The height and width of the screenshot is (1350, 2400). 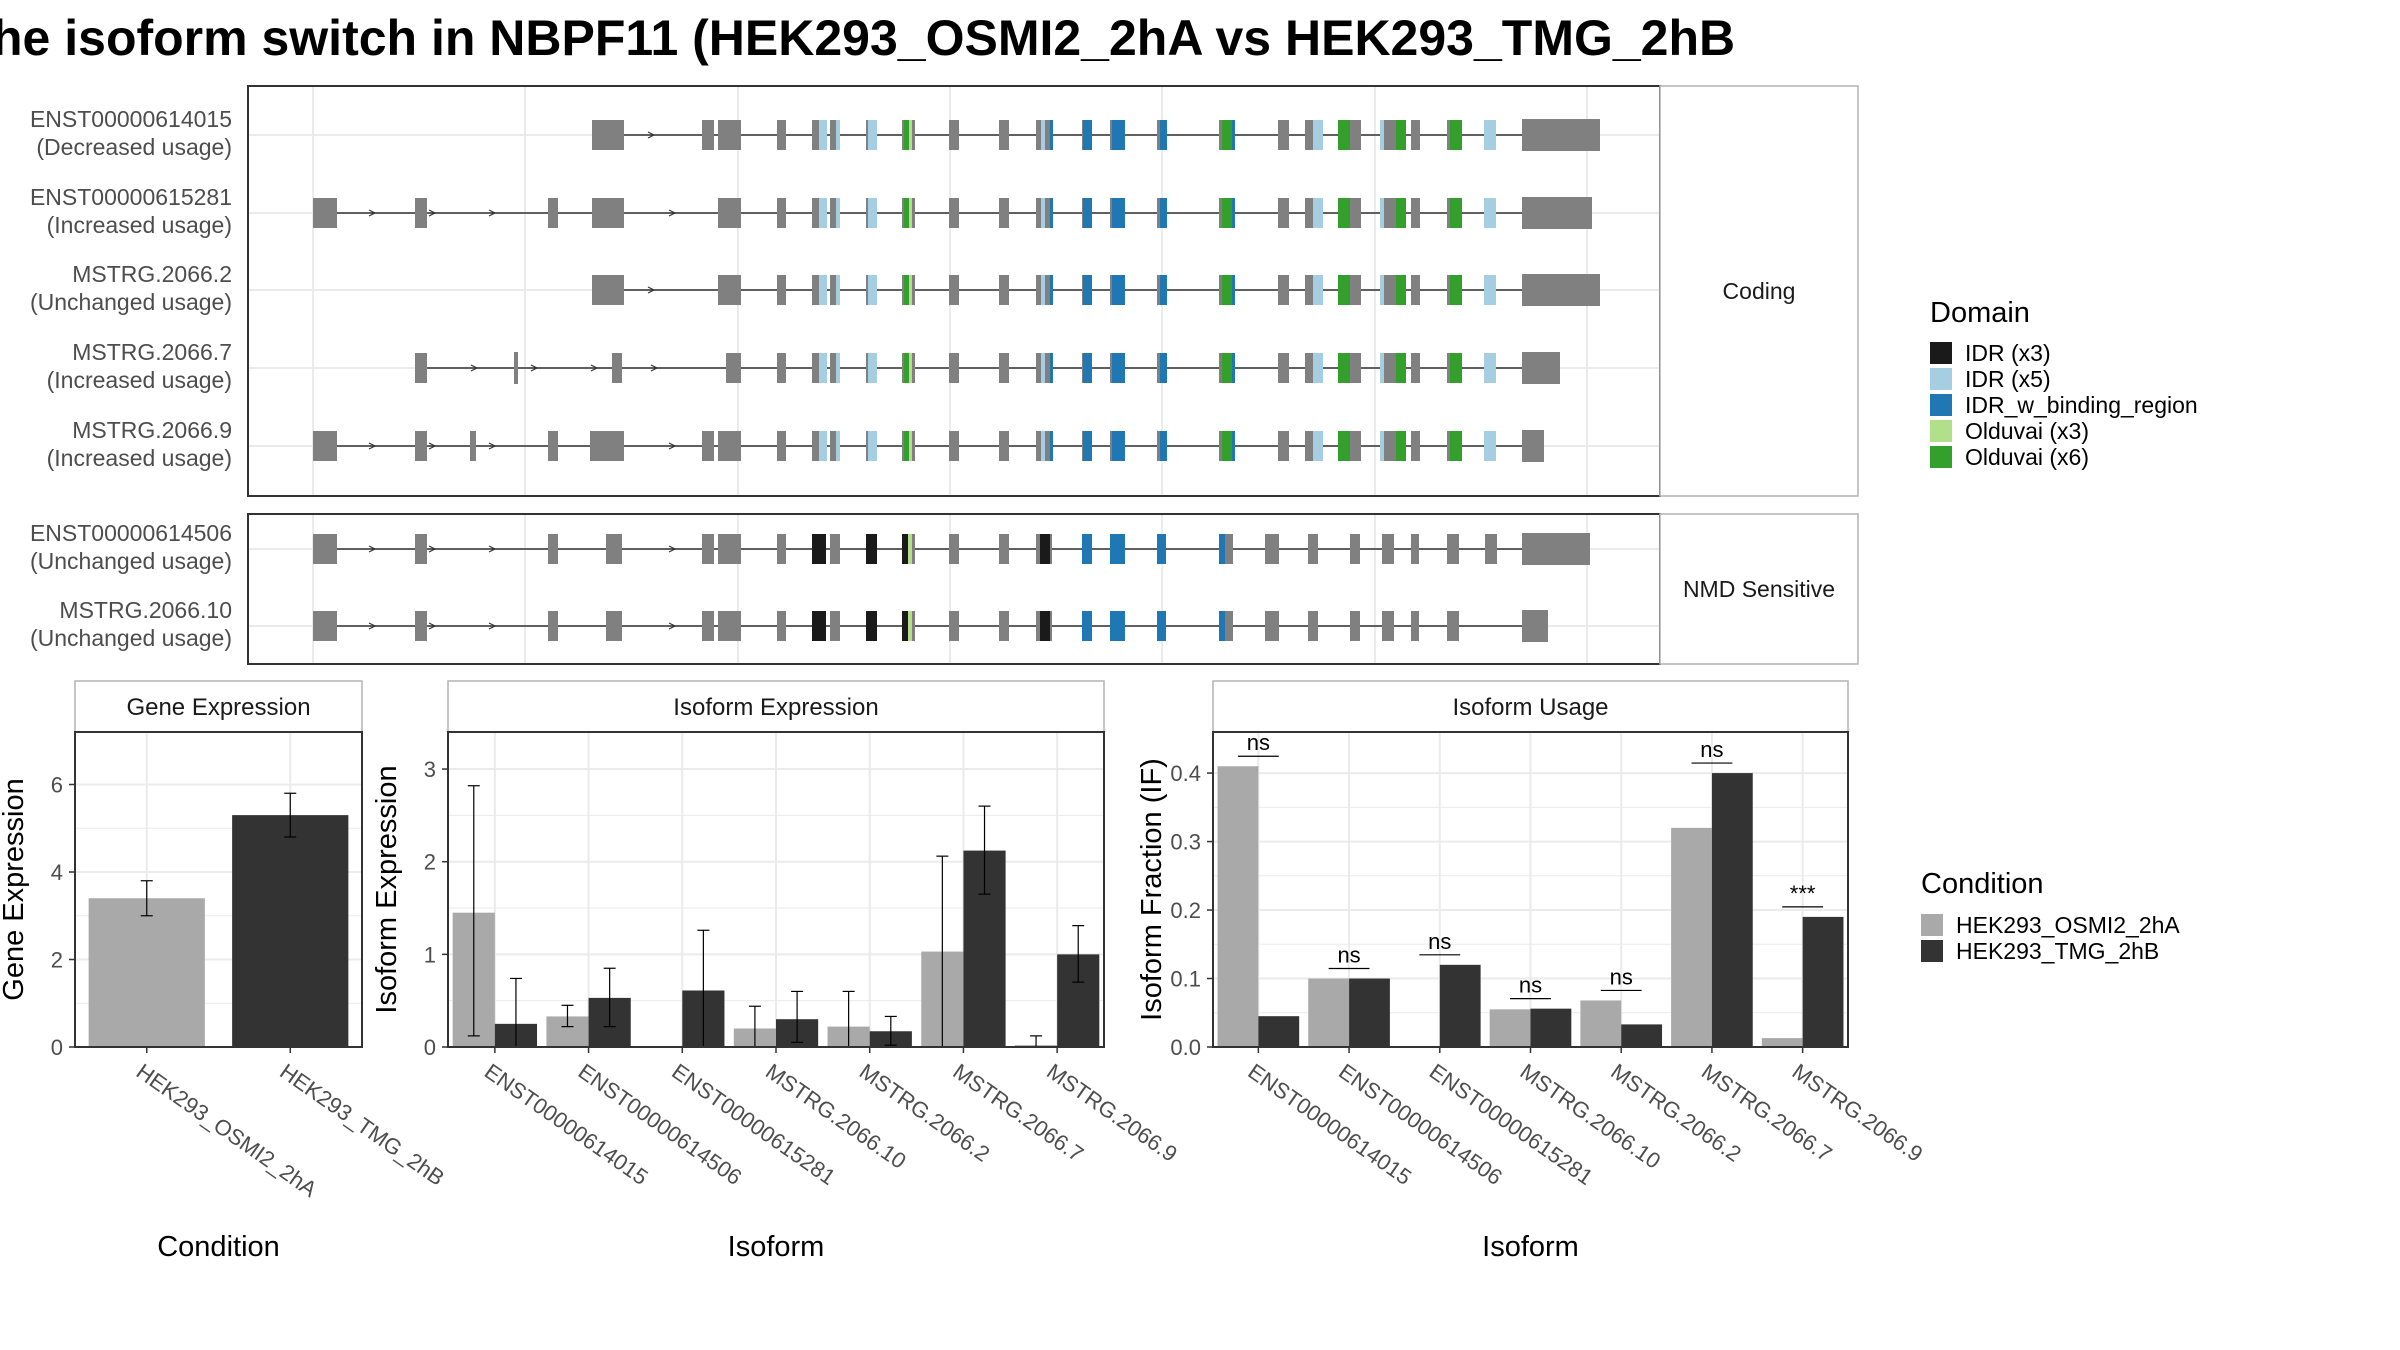 What do you see at coordinates (795, 444) in the screenshot?
I see `isoform-row: MSTRG.2066.9(Increased usage)` at bounding box center [795, 444].